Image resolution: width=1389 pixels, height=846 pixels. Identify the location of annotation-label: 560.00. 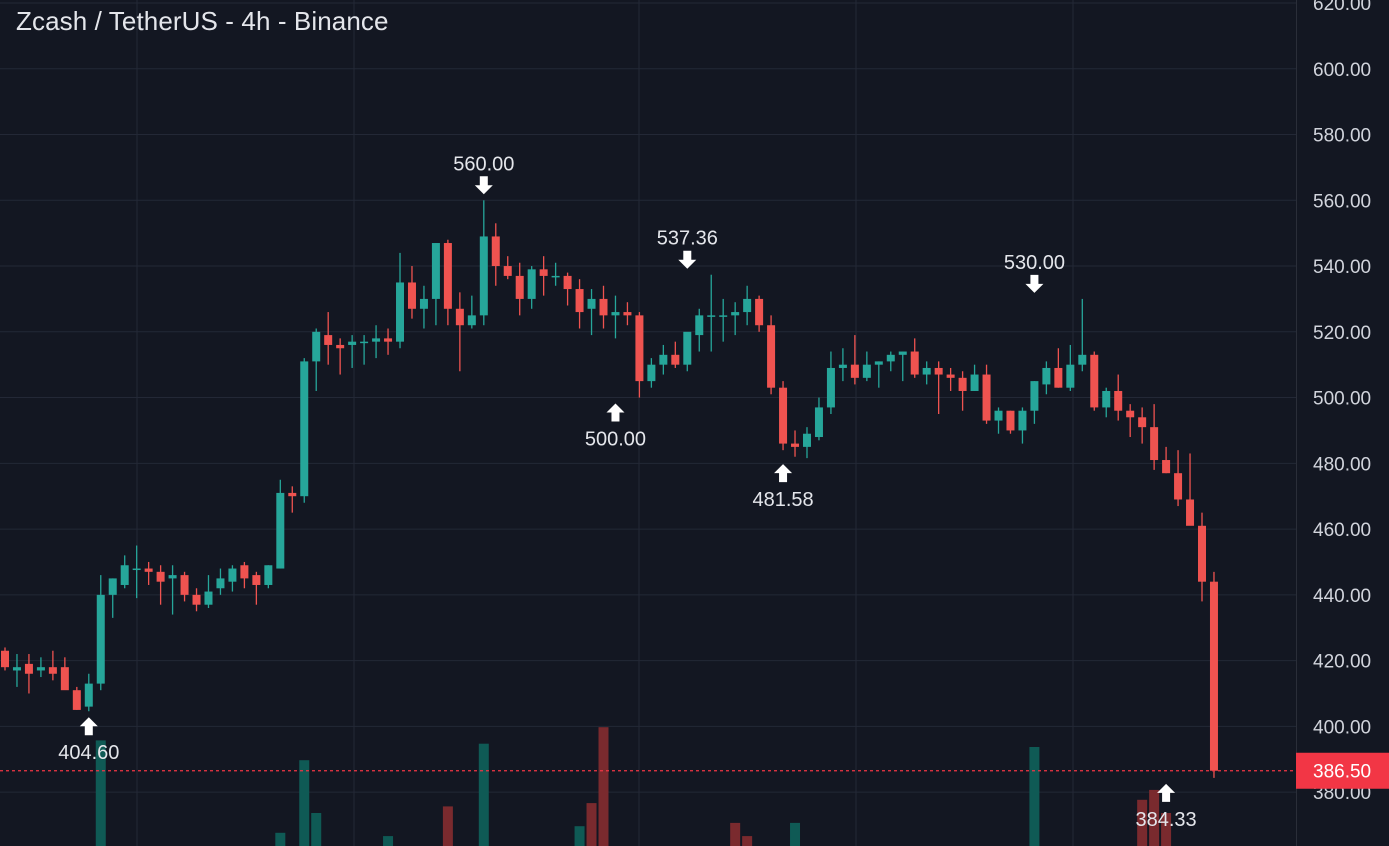
(483, 164).